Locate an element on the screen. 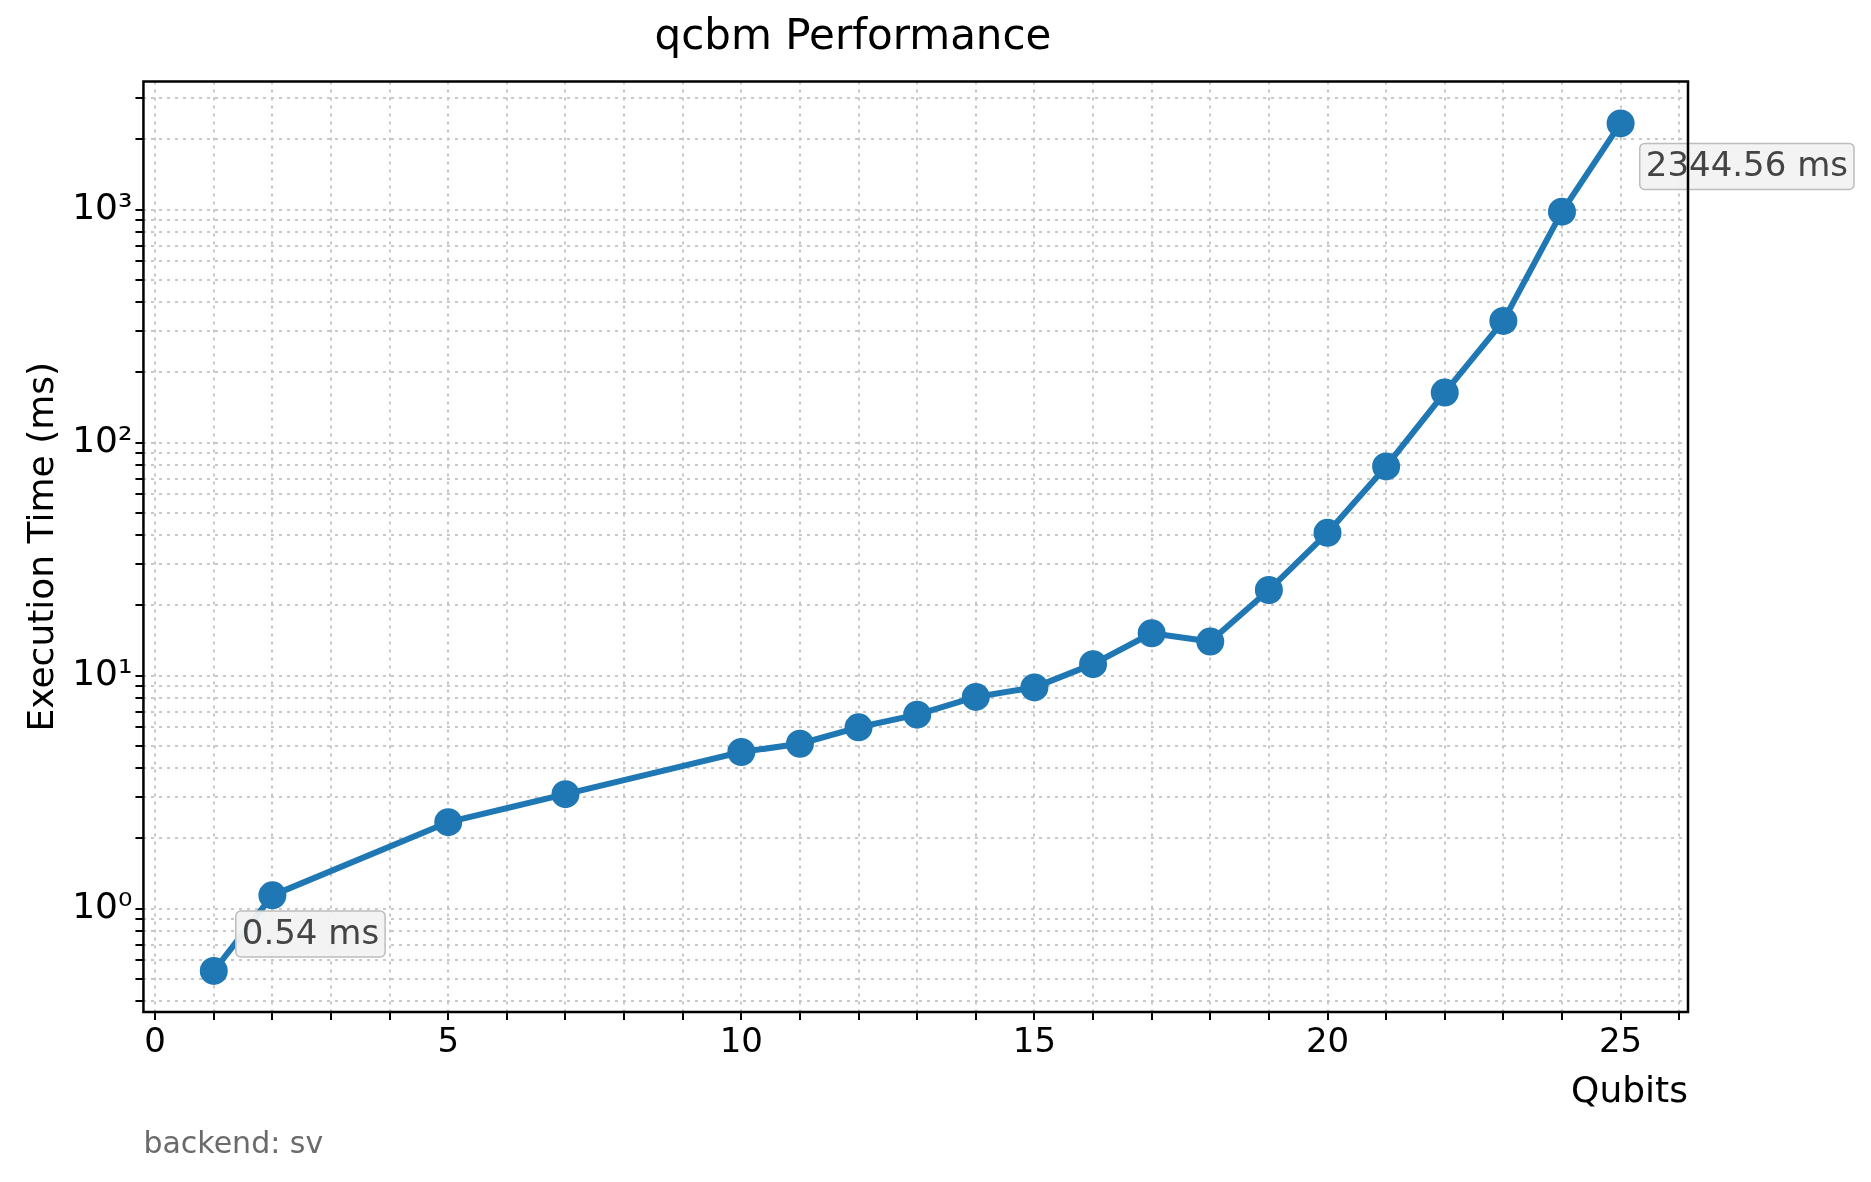 The width and height of the screenshot is (1871, 1182). x-tick-label: 5 is located at coordinates (448, 1040).